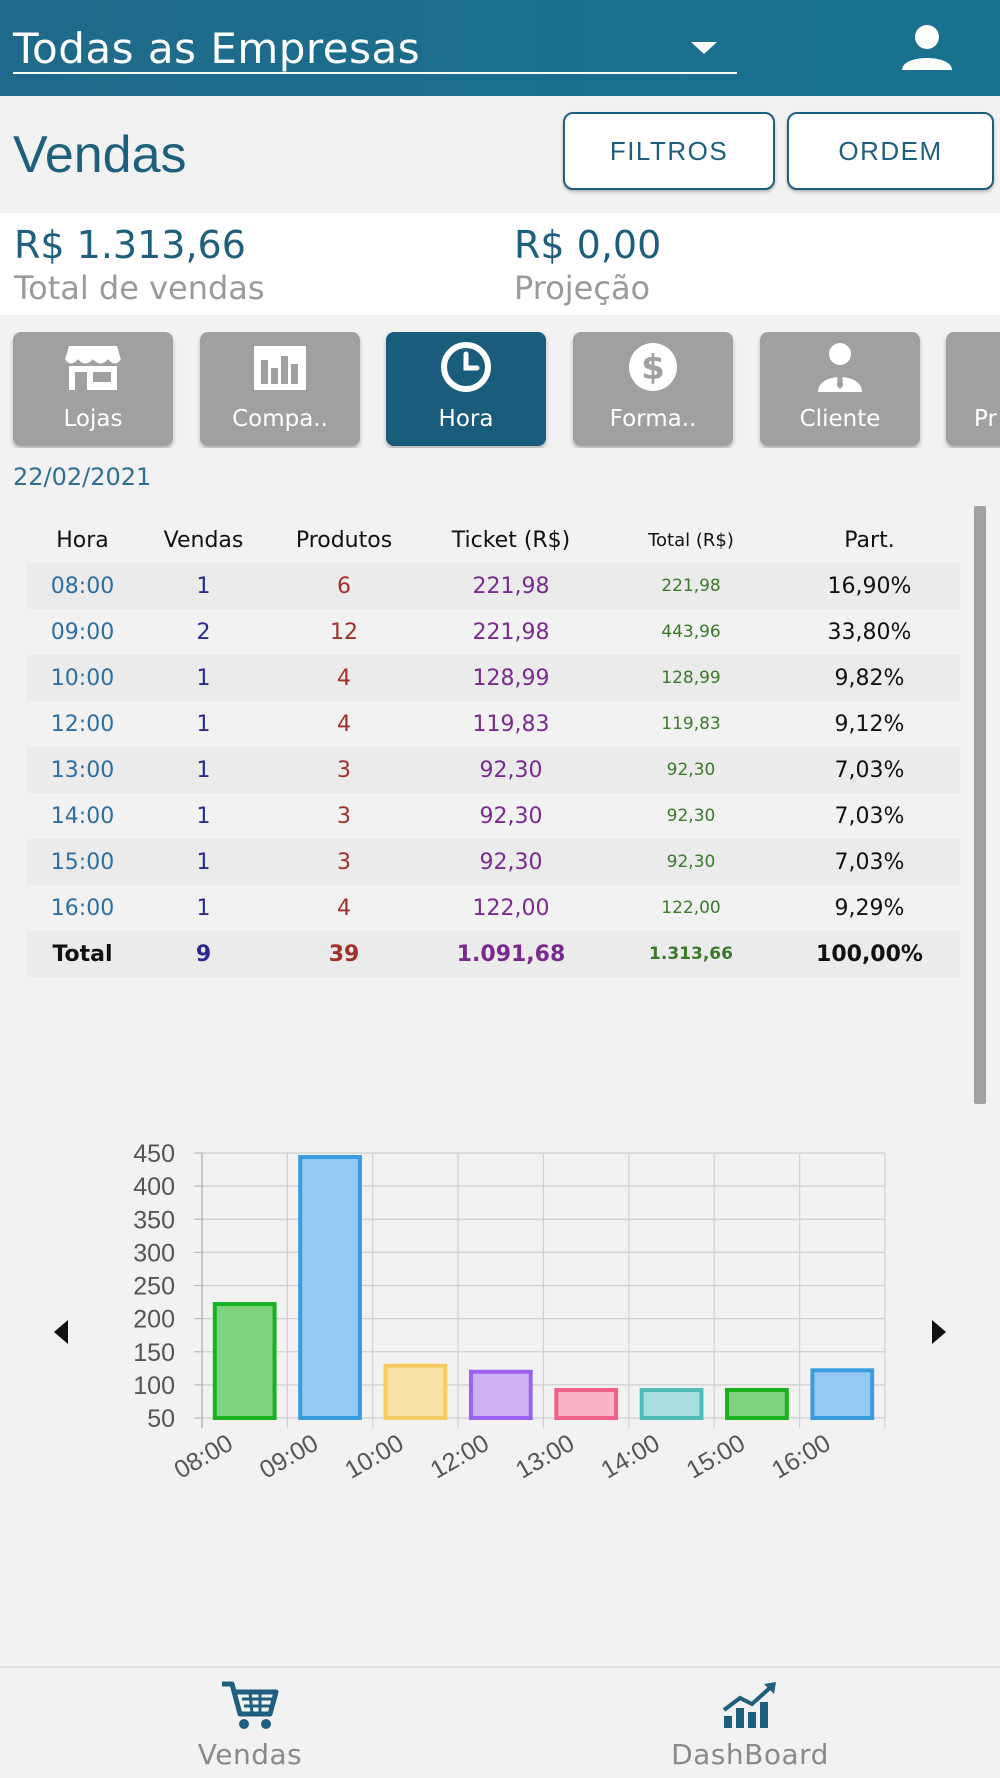 Image resolution: width=1000 pixels, height=1778 pixels. I want to click on tab-produtos: Pr, so click(973, 389).